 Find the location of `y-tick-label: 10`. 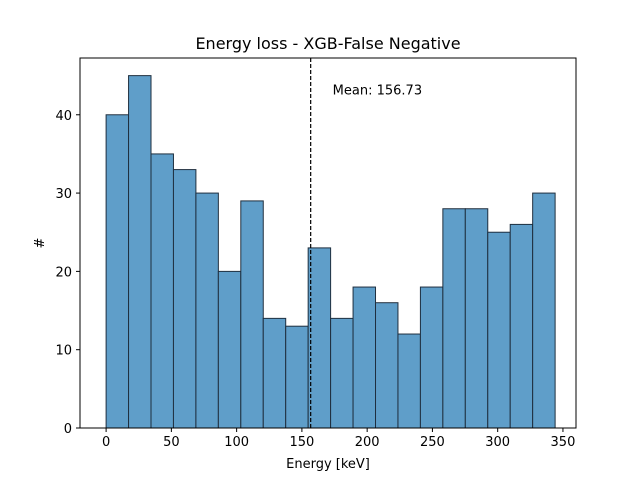

y-tick-label: 10 is located at coordinates (63, 351).